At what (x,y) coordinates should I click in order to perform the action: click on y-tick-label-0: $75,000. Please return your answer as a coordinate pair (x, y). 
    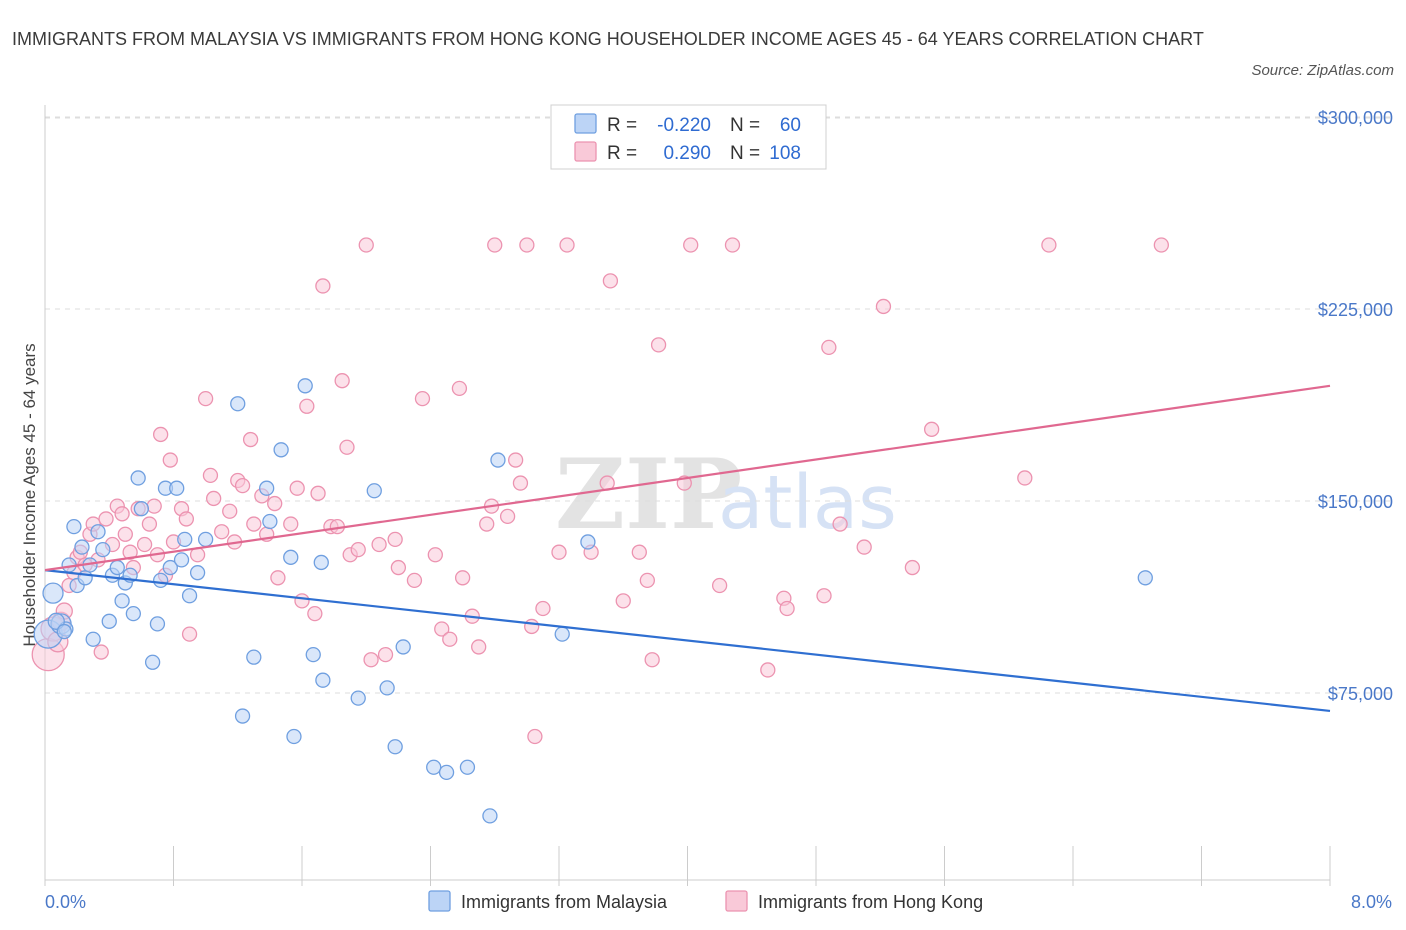
    Looking at the image, I should click on (1360, 694).